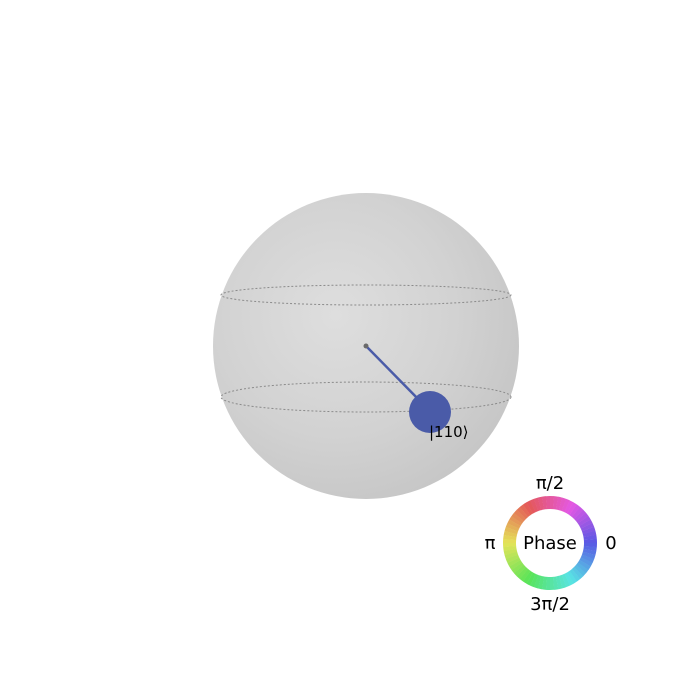 This screenshot has height=700, width=700. Describe the element at coordinates (430, 412) in the screenshot. I see `state-marker` at that location.